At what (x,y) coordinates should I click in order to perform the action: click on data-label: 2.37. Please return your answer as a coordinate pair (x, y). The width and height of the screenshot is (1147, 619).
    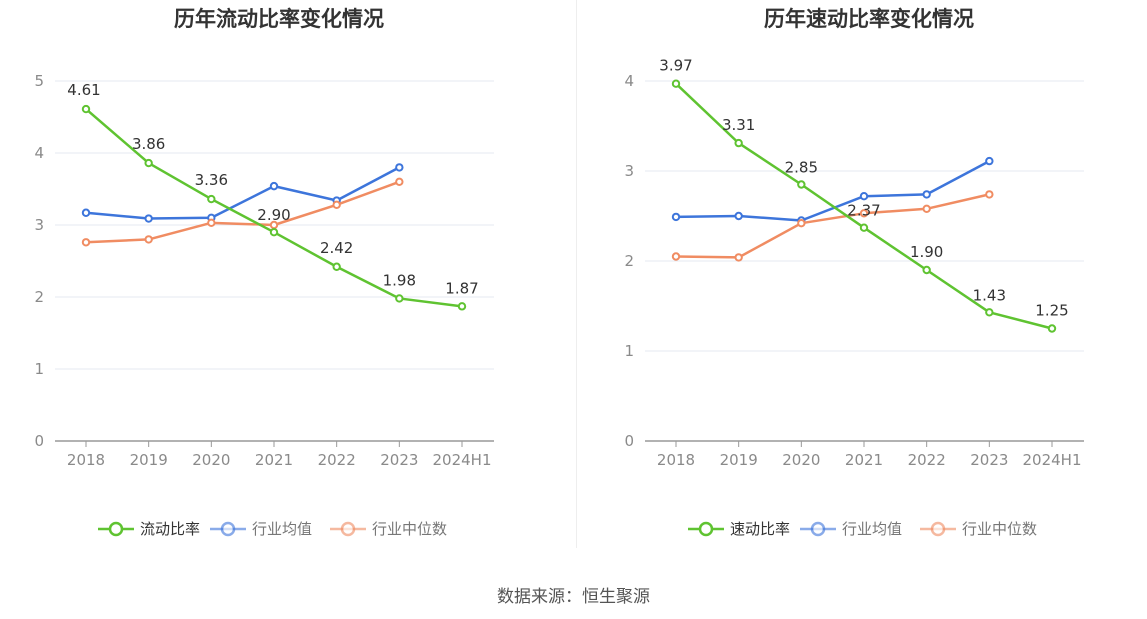
    Looking at the image, I should click on (863, 211).